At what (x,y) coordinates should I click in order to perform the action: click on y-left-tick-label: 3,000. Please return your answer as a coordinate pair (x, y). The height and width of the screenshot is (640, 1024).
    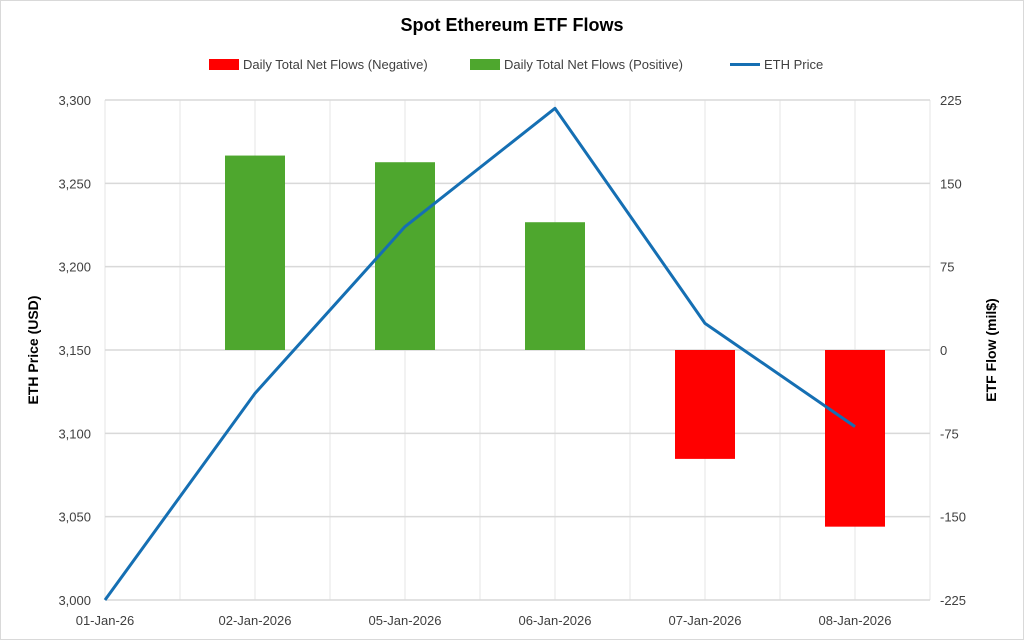
    Looking at the image, I should click on (74, 600).